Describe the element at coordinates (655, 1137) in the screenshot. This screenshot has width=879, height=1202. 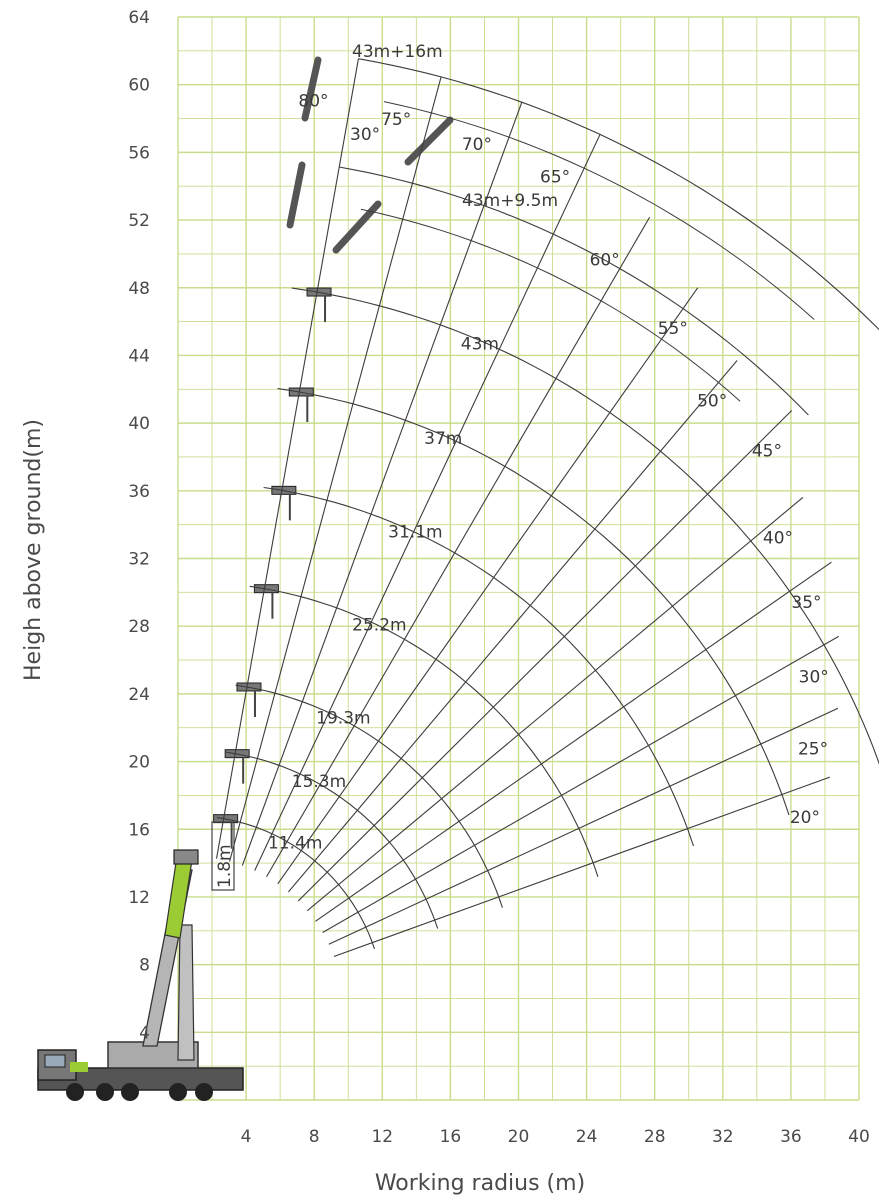
I see `x-tick-label: 28` at that location.